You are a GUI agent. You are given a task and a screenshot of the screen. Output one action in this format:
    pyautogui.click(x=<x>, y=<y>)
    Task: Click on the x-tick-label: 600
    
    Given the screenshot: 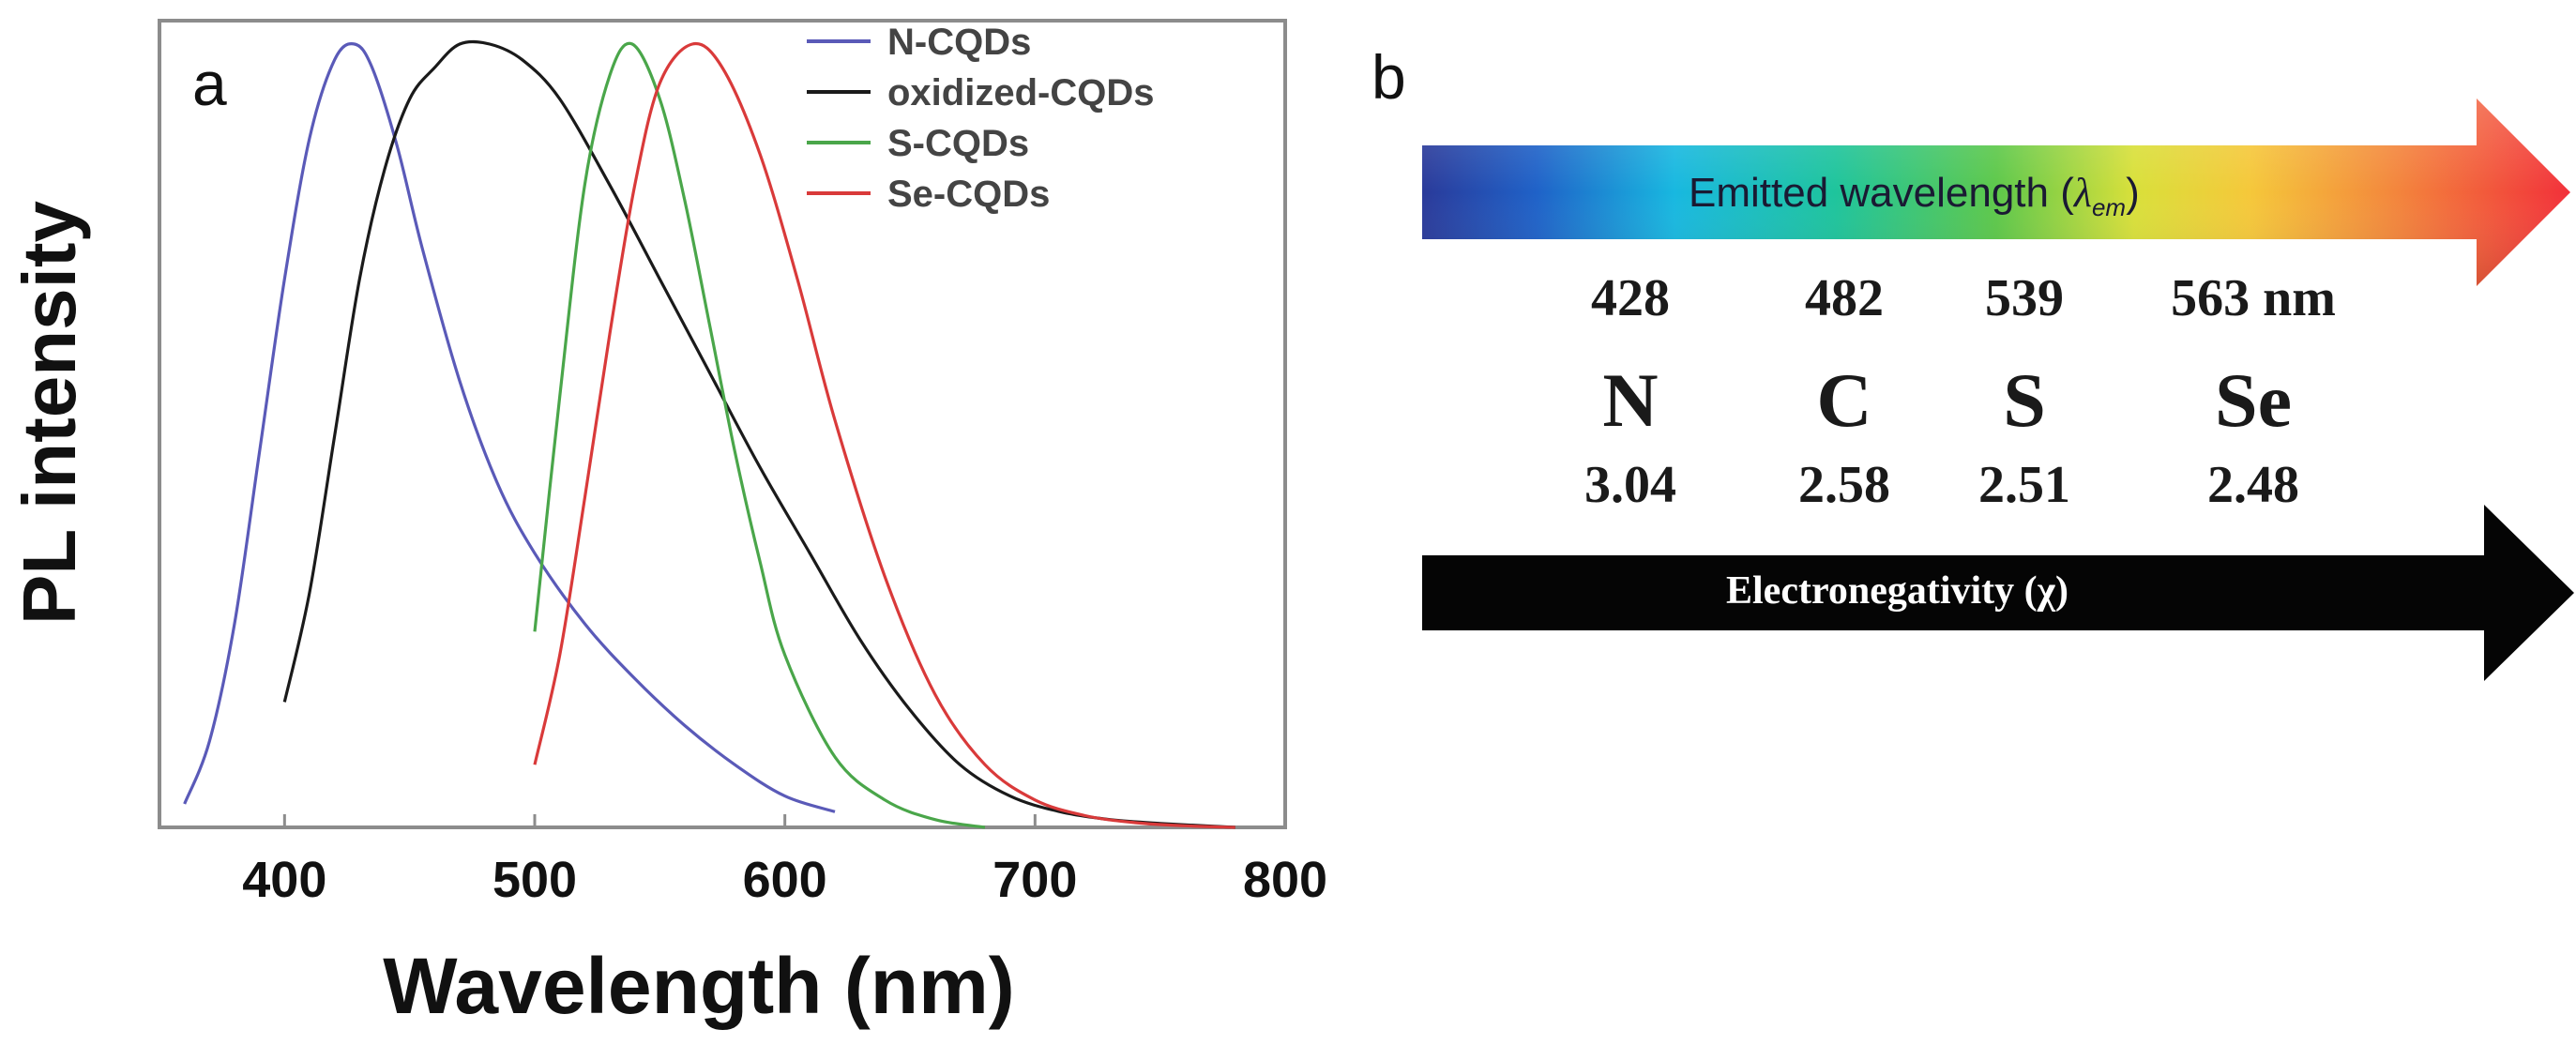 What is the action you would take?
    pyautogui.click(x=785, y=880)
    